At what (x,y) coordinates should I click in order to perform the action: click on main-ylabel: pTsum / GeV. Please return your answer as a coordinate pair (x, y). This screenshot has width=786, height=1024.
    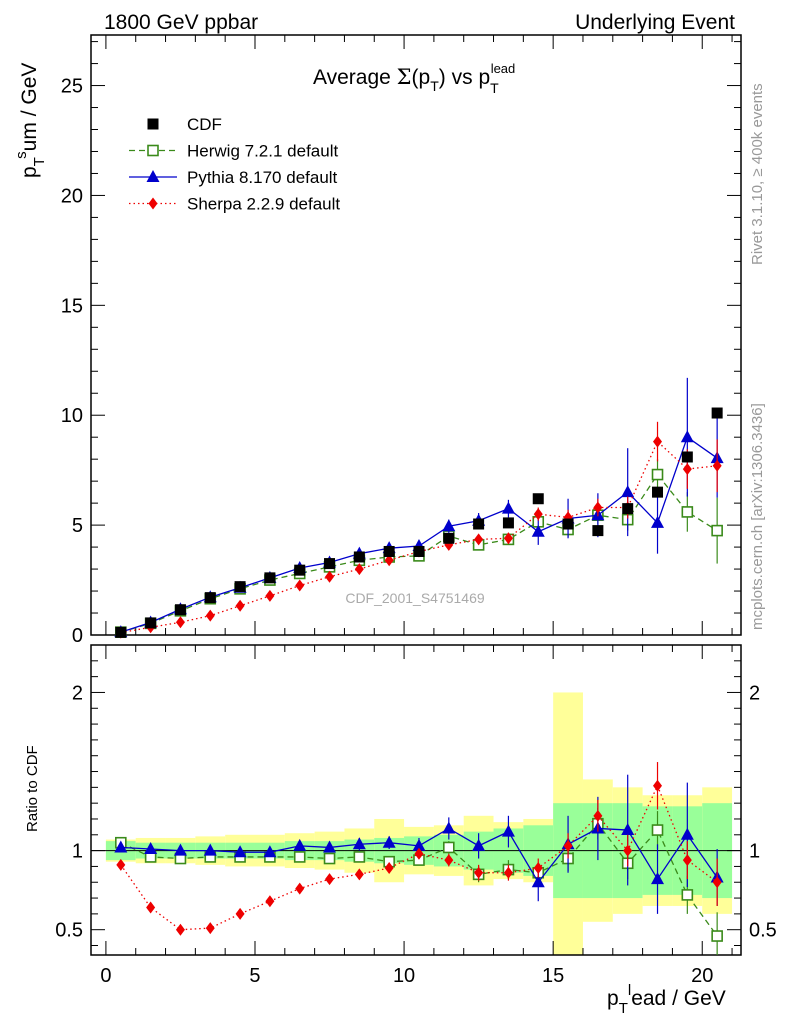
    Looking at the image, I should click on (30, 120).